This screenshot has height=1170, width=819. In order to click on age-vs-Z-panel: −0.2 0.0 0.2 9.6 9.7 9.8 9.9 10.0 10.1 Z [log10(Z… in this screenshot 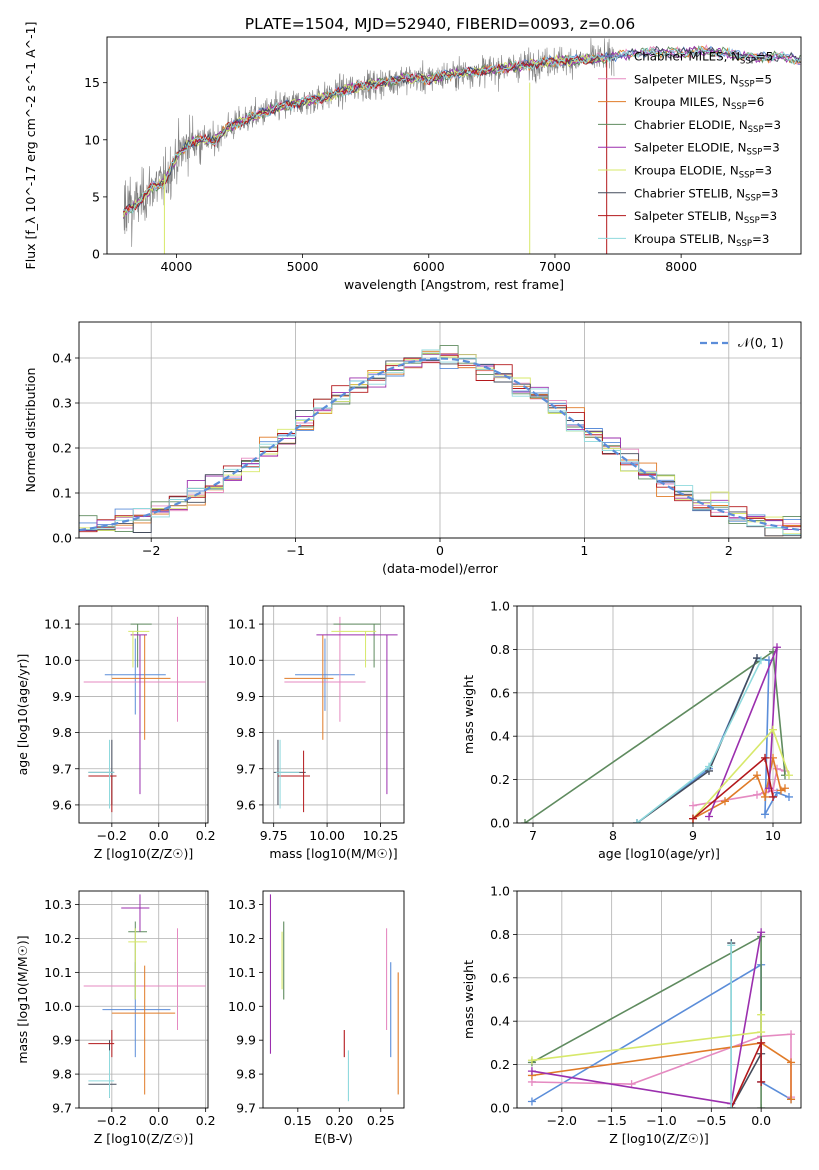, I will do `click(115, 733)`.